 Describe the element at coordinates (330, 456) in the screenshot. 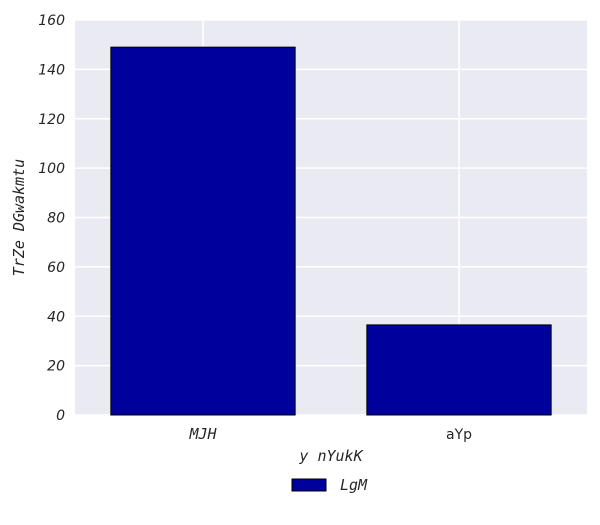

I see `x-axis-label: y nYukK` at that location.